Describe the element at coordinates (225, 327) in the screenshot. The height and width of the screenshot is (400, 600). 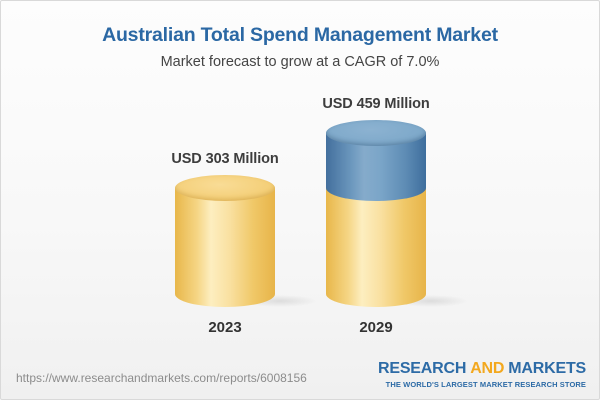
I see `bar-category-label: 2023` at that location.